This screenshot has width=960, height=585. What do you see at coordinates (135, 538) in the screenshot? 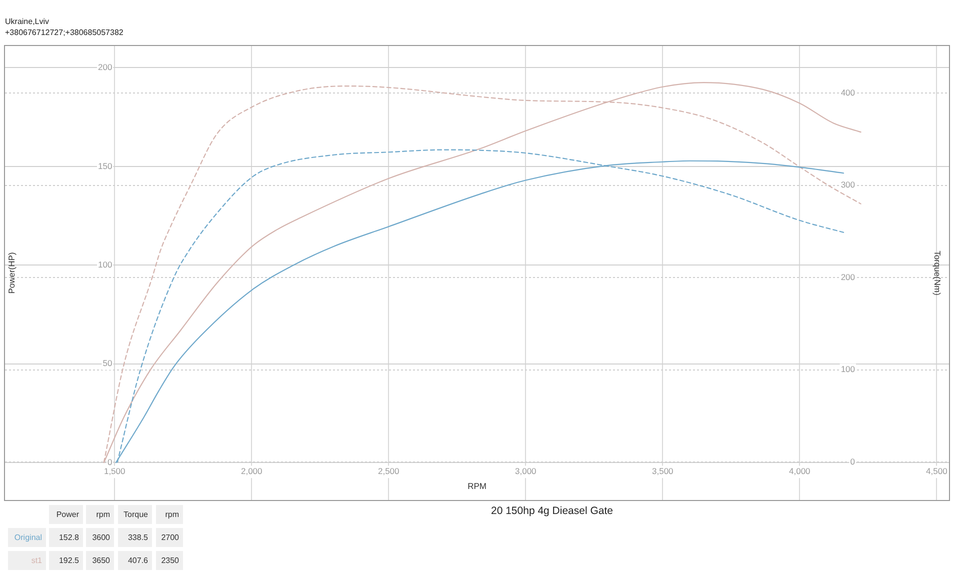
I see `text: 338.5` at bounding box center [135, 538].